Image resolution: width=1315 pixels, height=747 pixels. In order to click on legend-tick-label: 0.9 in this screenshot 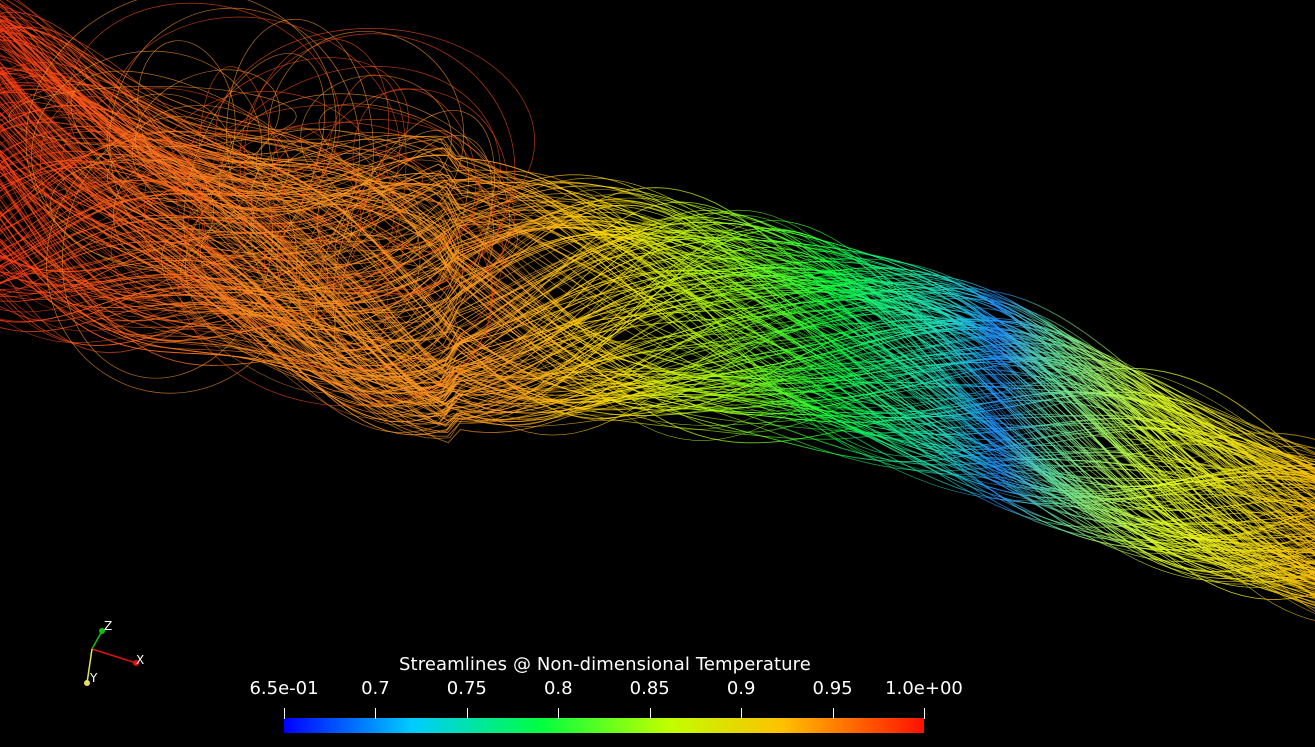, I will do `click(741, 688)`.